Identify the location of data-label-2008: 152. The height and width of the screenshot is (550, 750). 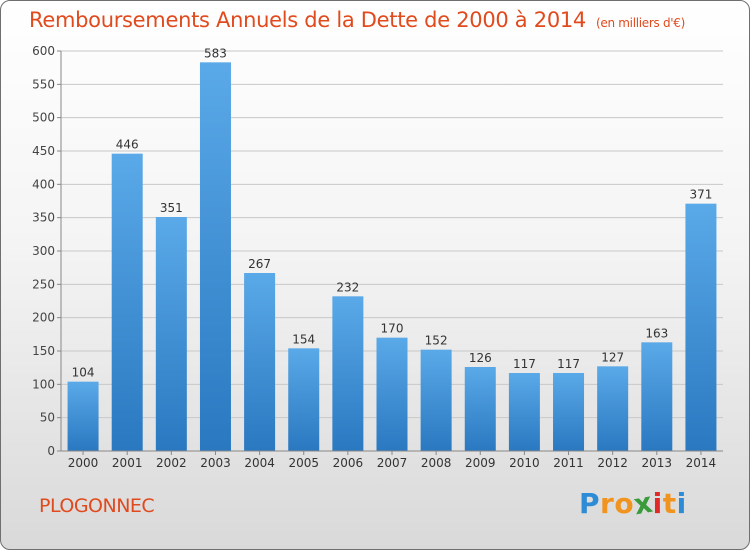
(436, 341).